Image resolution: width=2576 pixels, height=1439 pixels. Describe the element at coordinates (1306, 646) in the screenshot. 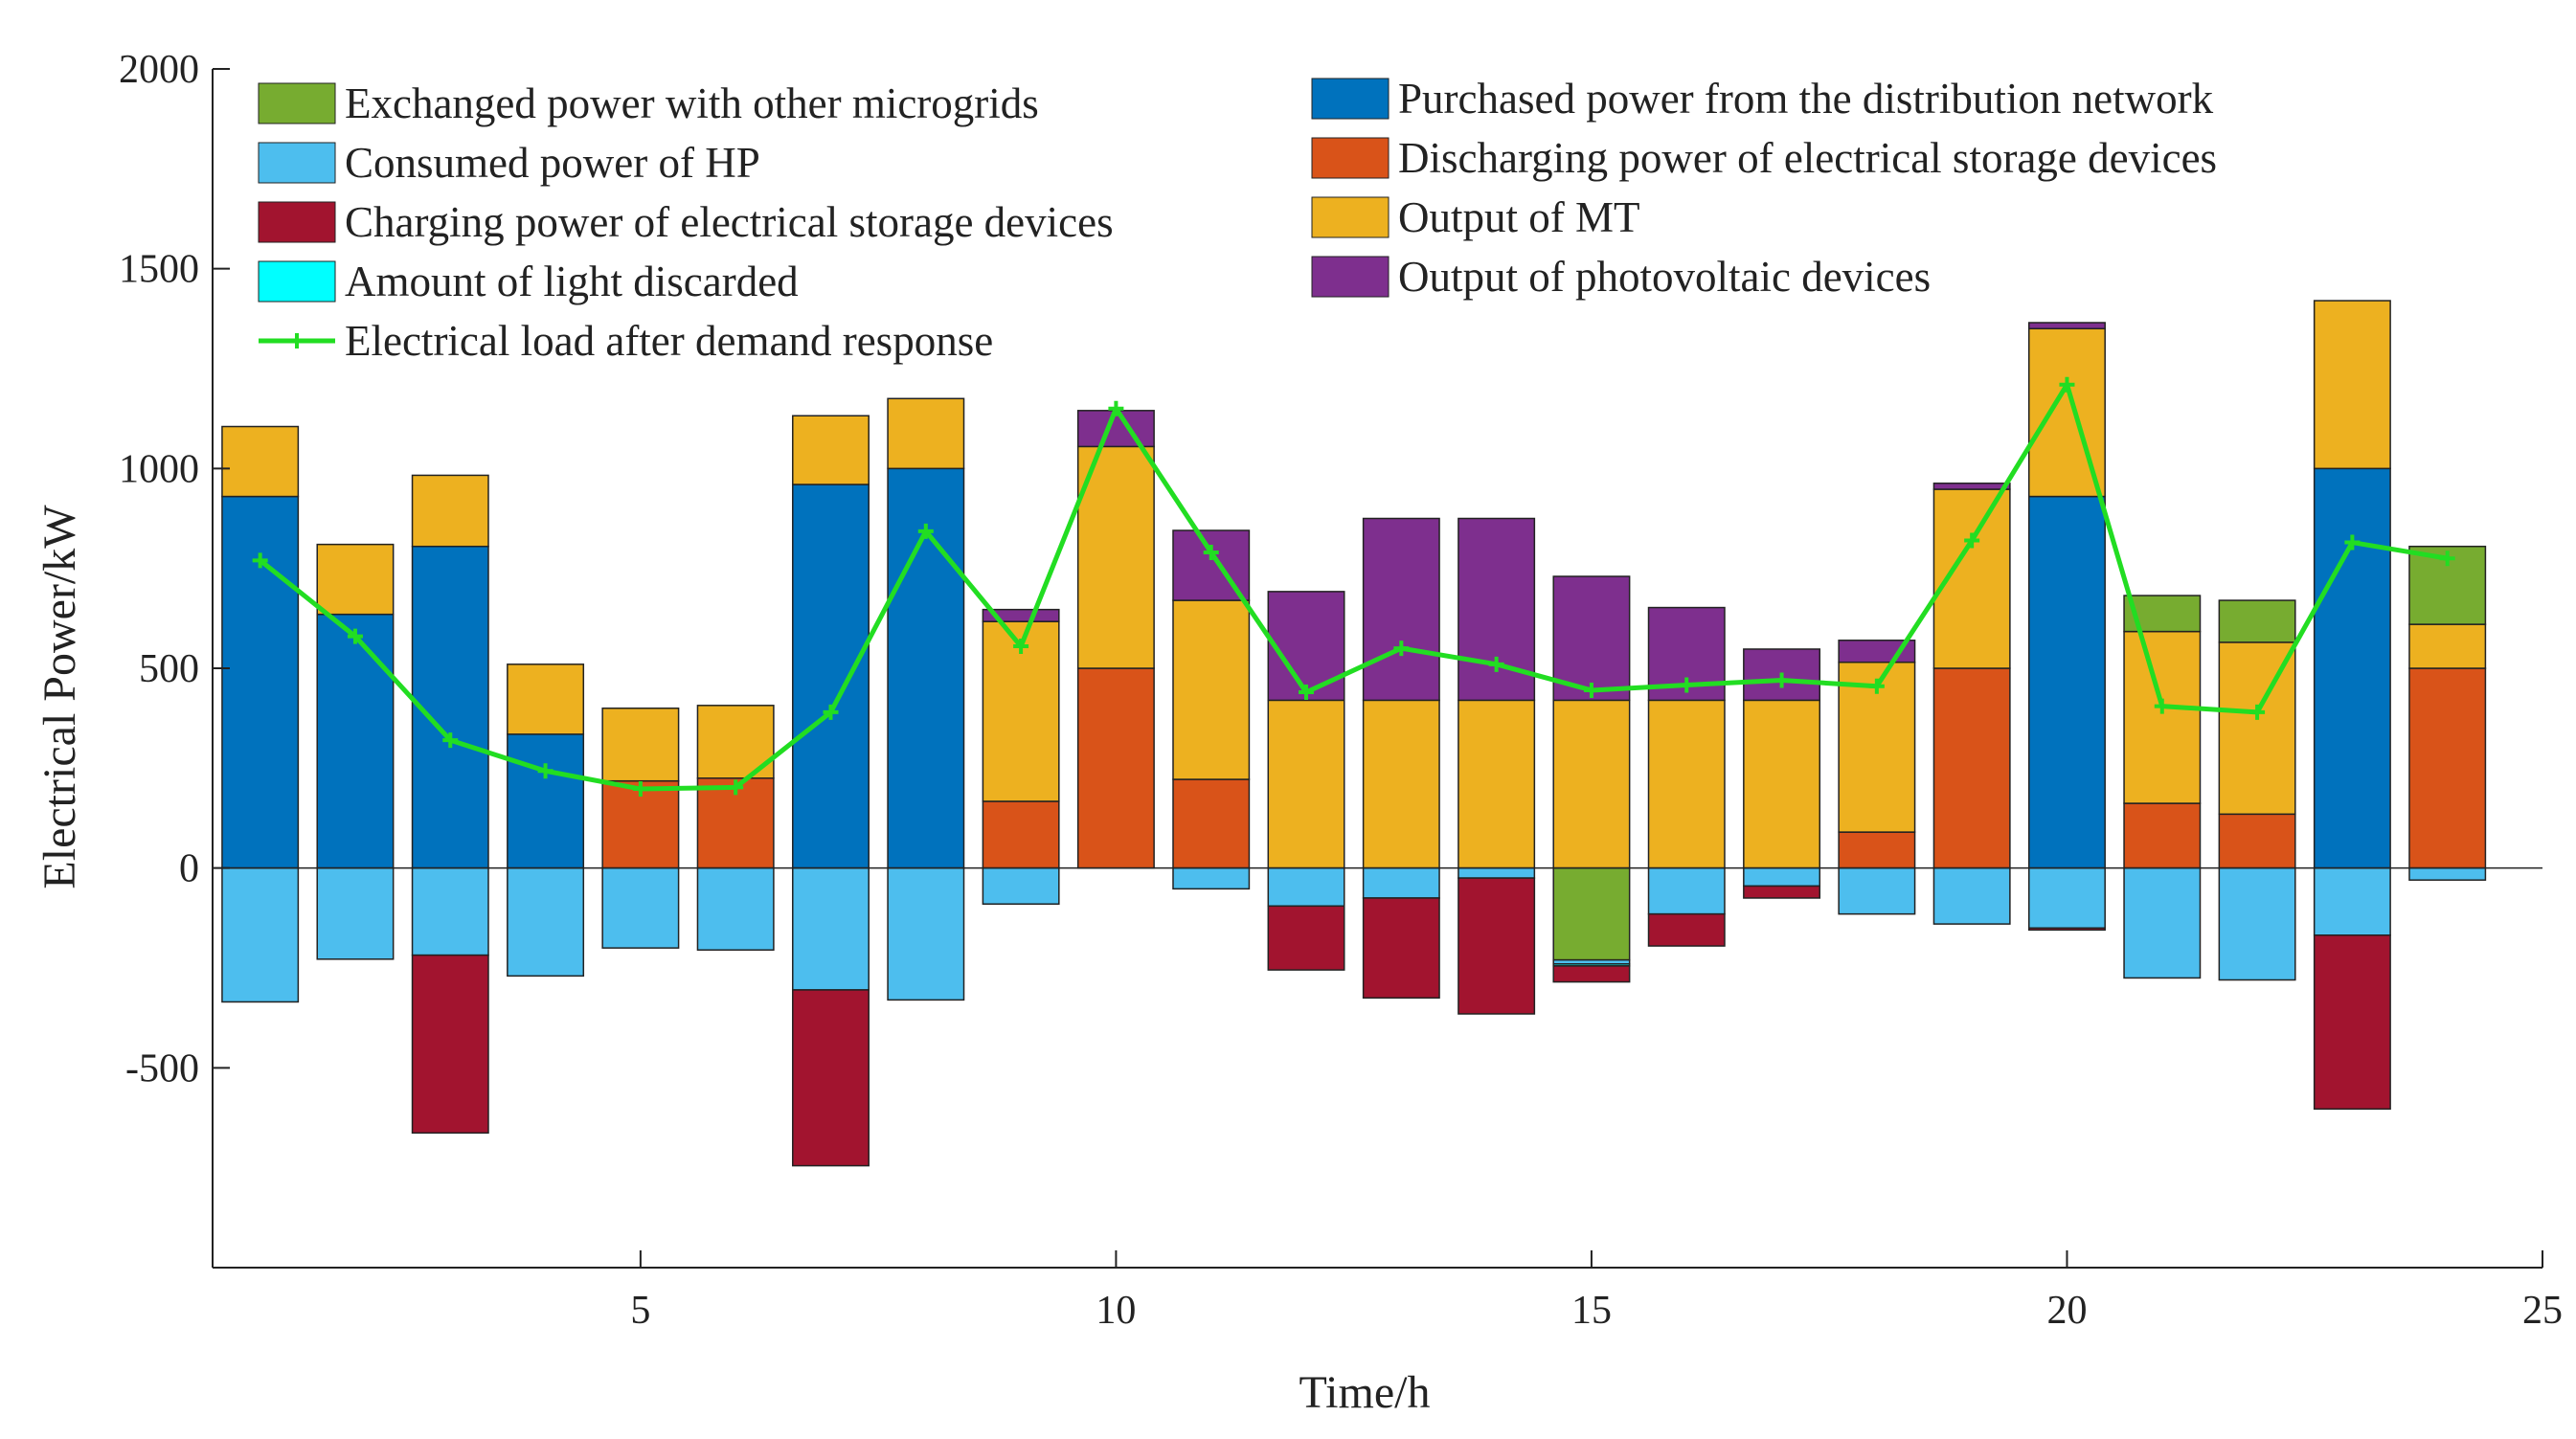

I see `bar-pv-t12` at that location.